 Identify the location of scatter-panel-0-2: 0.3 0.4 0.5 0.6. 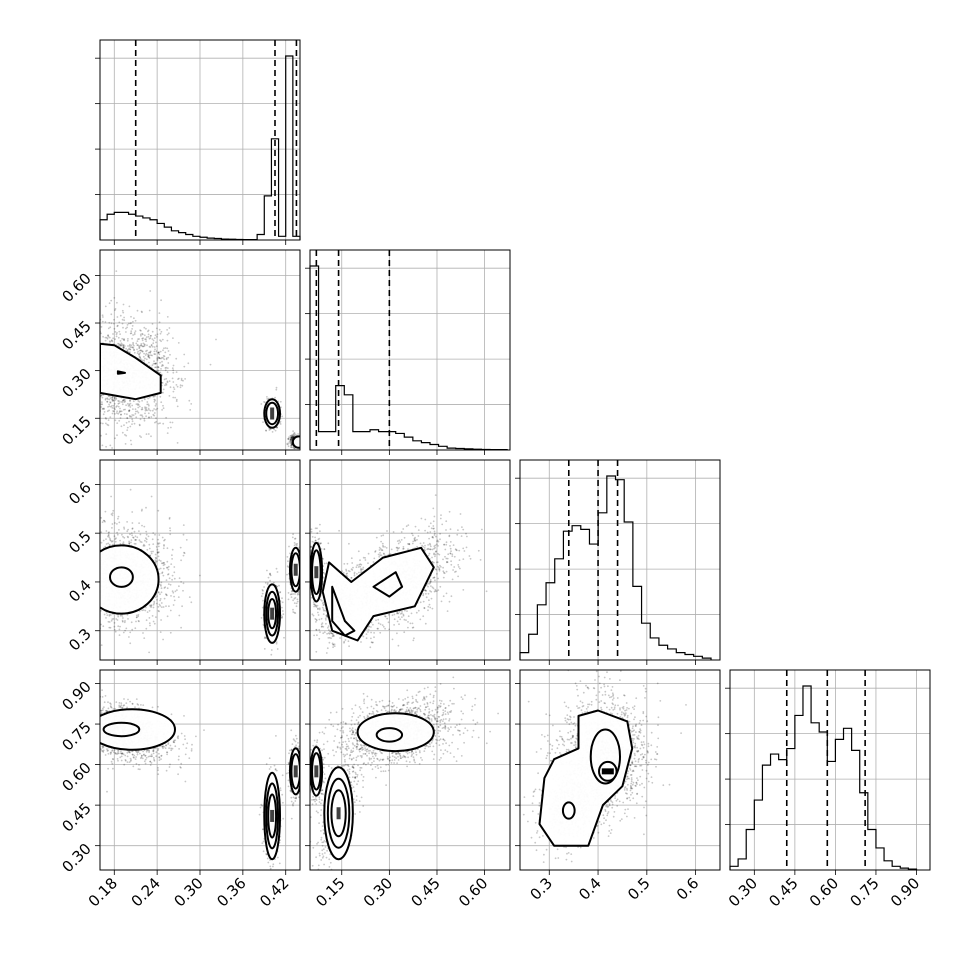
(183, 562).